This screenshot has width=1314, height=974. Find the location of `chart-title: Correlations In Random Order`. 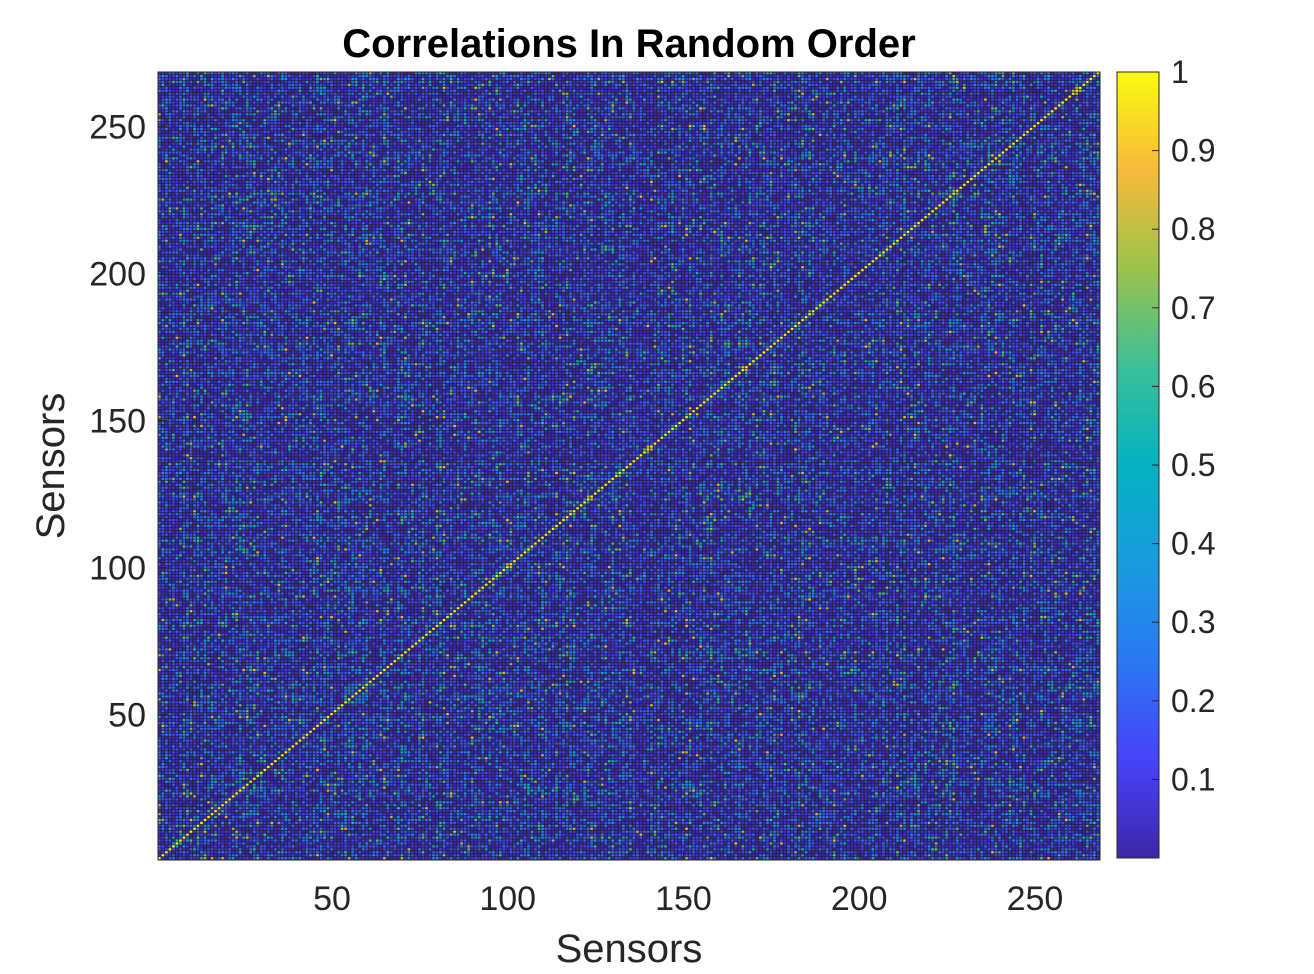

chart-title: Correlations In Random Order is located at coordinates (628, 44).